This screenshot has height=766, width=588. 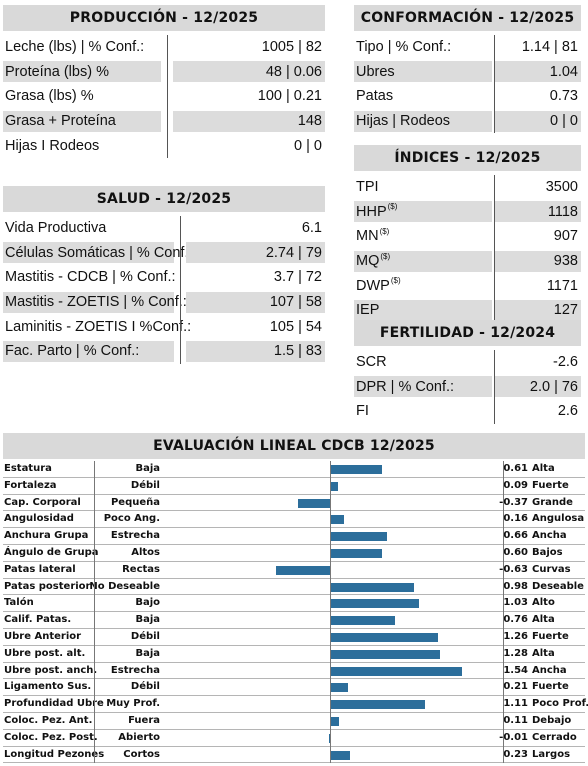 What do you see at coordinates (255, 302) in the screenshot?
I see `salud-row-value: 107 | 58` at bounding box center [255, 302].